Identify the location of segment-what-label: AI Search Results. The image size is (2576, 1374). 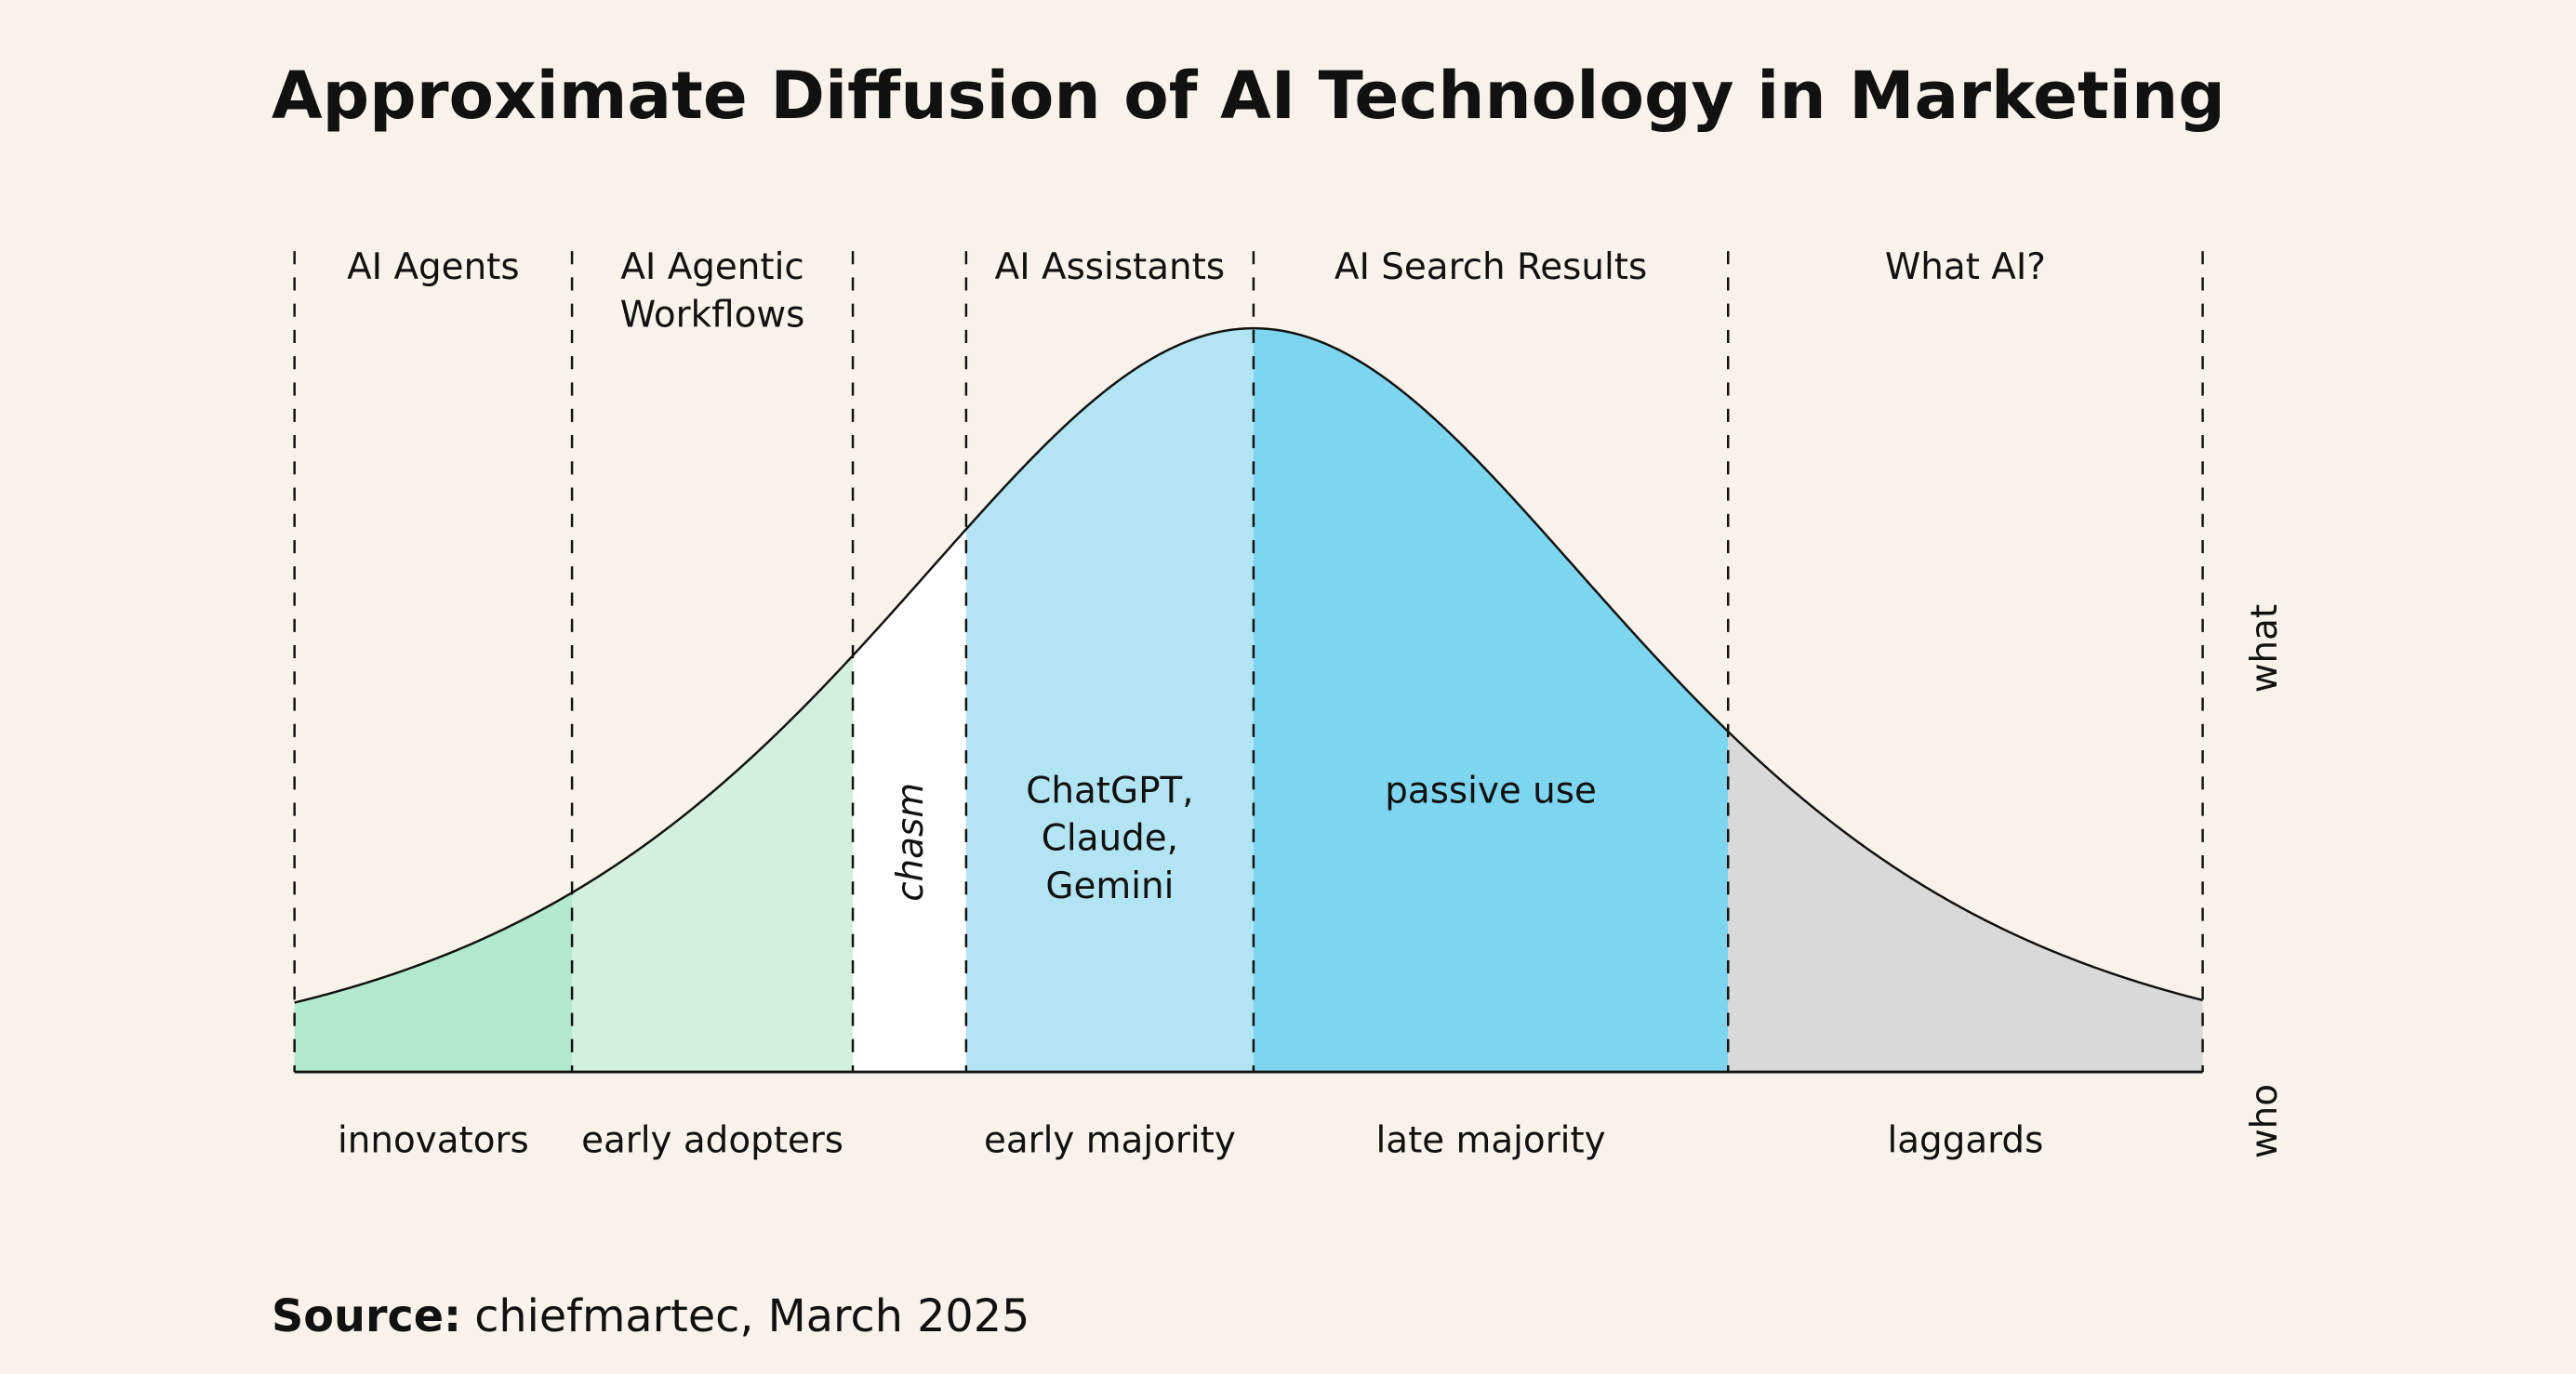
(1490, 267).